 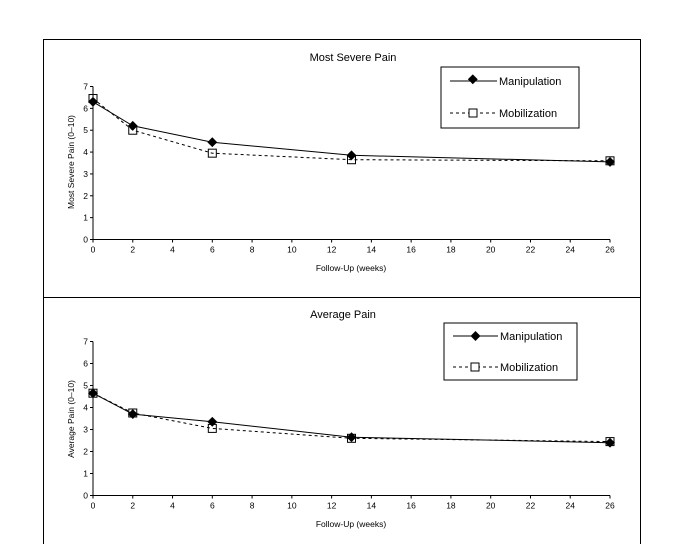 I want to click on series-line-mobilization, so click(x=351, y=130).